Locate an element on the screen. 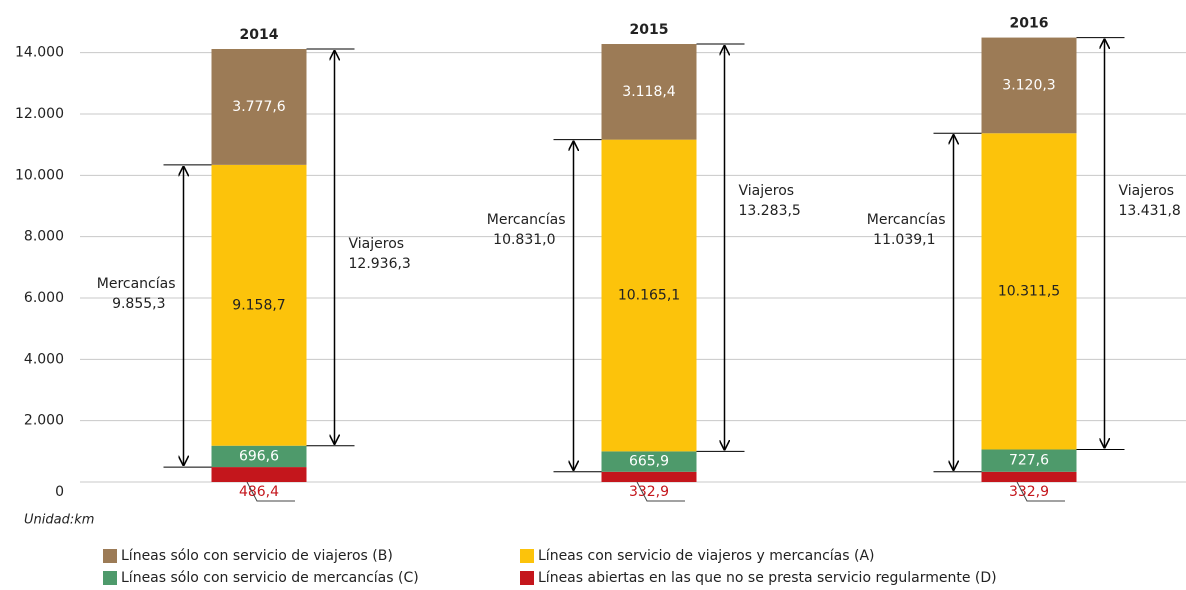 This screenshot has width=1186, height=590. annotation-value: 11.039,1 is located at coordinates (904, 240).